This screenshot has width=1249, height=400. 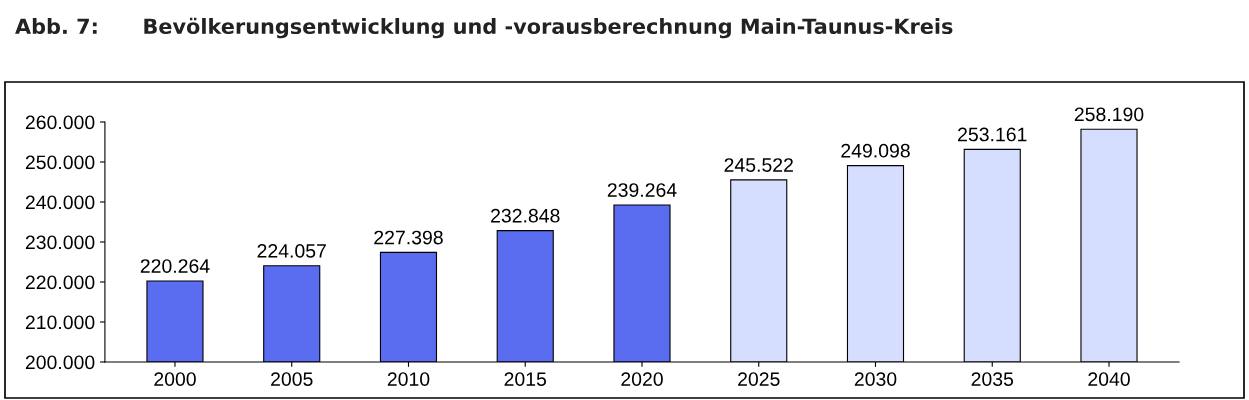 What do you see at coordinates (875, 150) in the screenshot?
I see `data-label: 249.098` at bounding box center [875, 150].